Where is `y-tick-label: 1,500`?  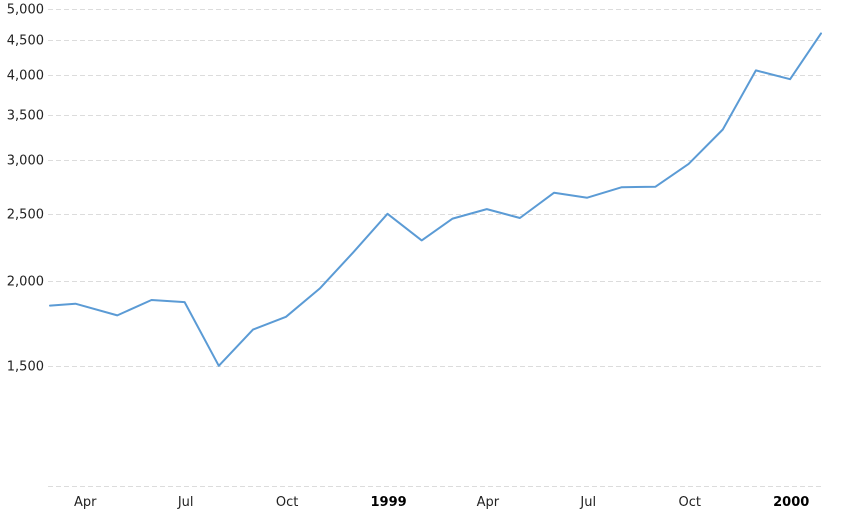
y-tick-label: 1,500 is located at coordinates (25, 367).